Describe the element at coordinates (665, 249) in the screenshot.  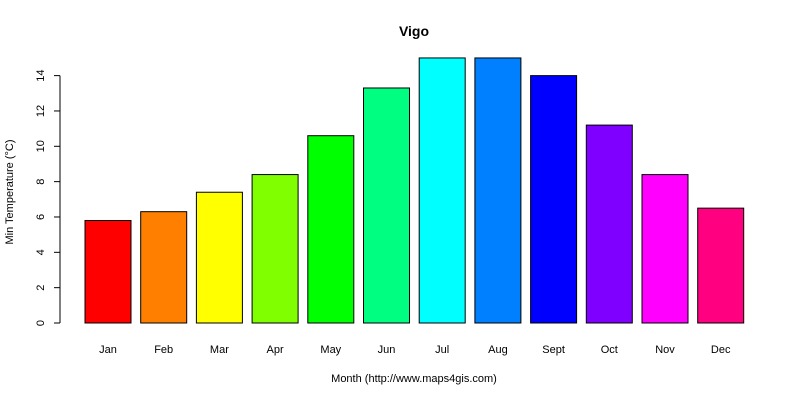
I see `bar-nov` at that location.